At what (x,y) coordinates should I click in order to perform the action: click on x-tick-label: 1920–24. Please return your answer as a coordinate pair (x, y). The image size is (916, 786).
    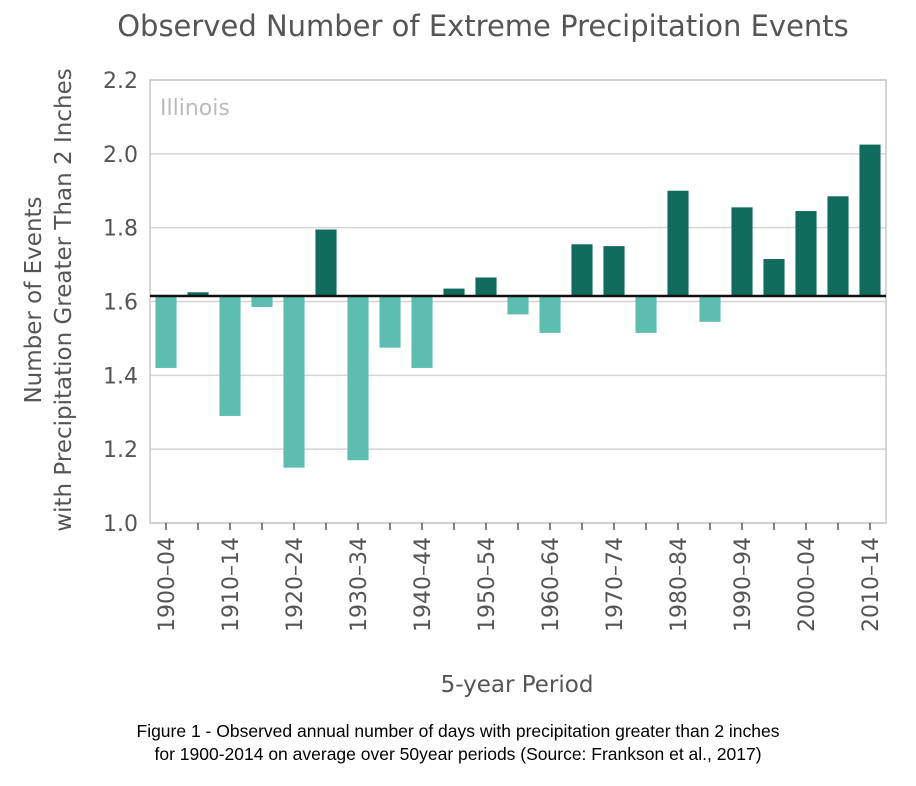
    Looking at the image, I should click on (295, 584).